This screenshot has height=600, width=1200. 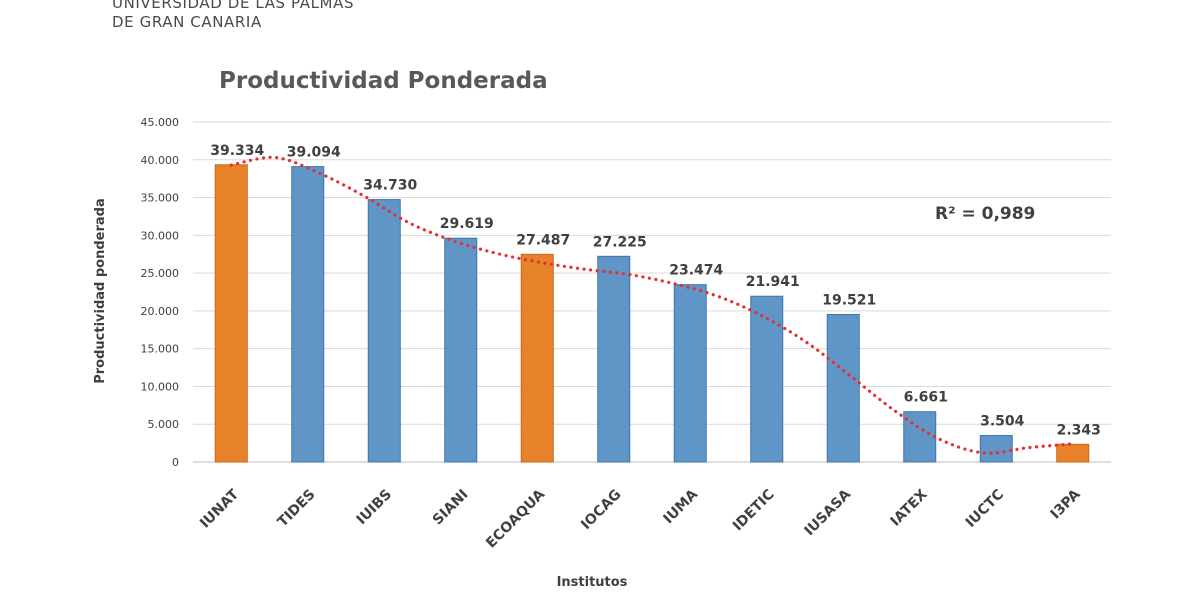 I want to click on data-label: 19.521, so click(x=849, y=301).